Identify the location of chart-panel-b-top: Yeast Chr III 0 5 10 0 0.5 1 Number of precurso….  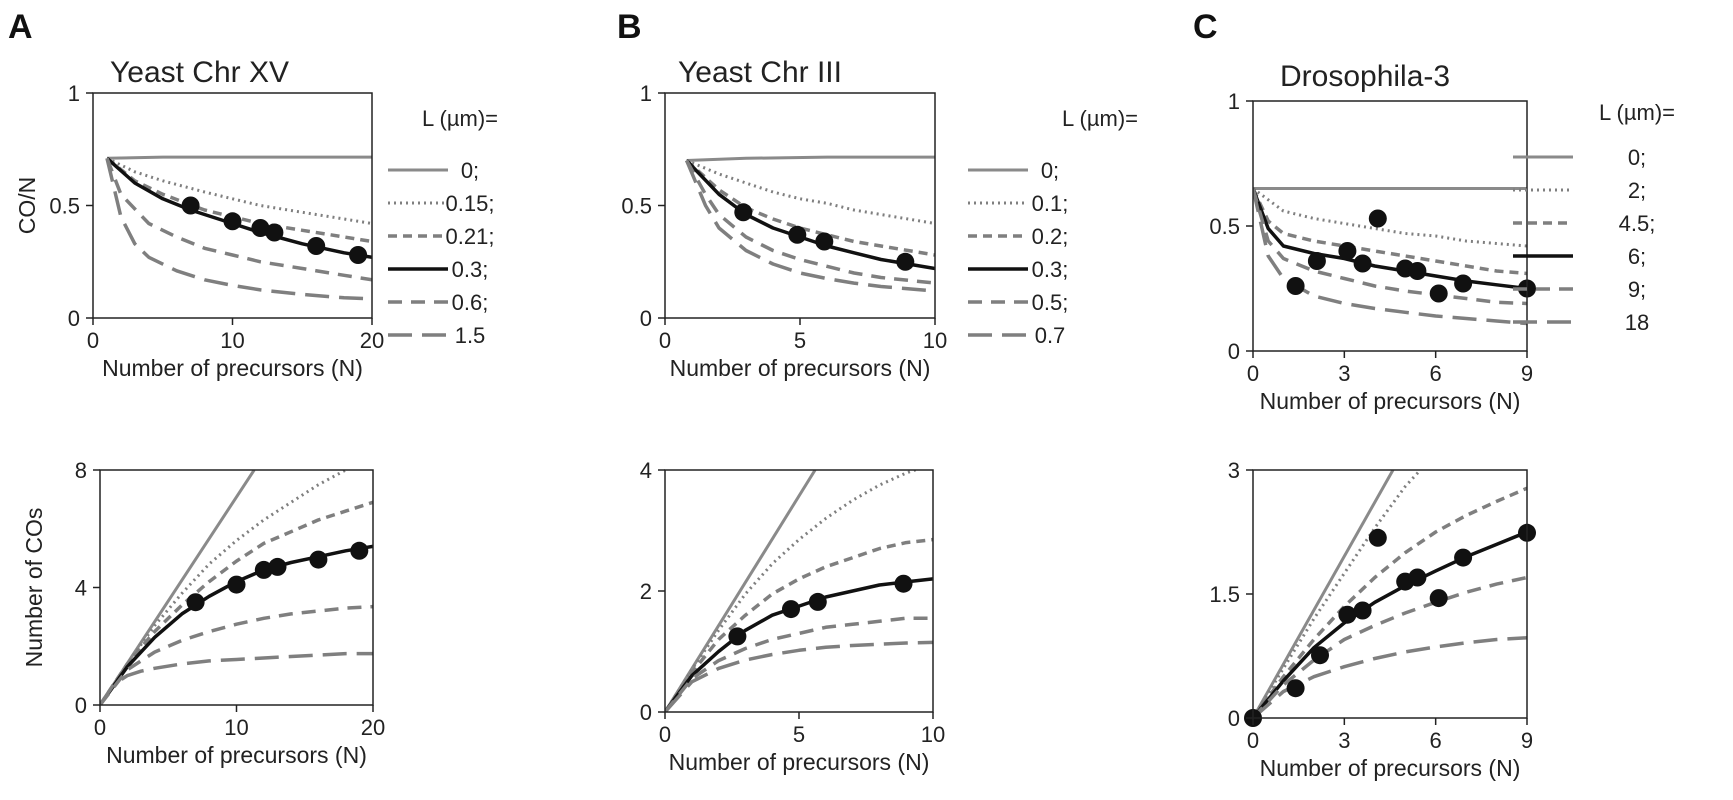
(879, 218).